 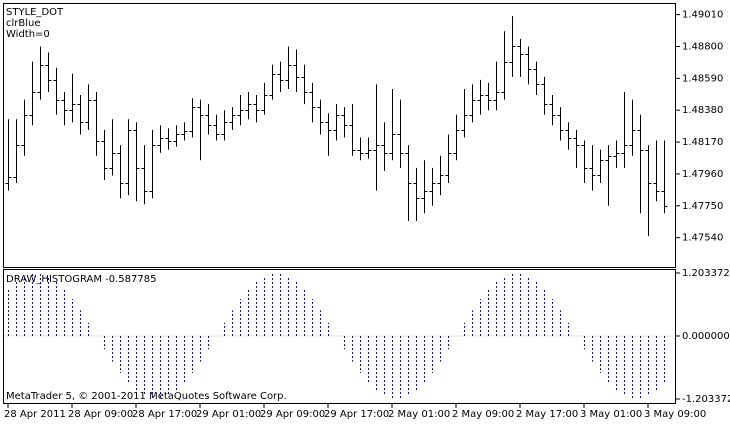 I want to click on note: STYLE_DOT, so click(x=35, y=12).